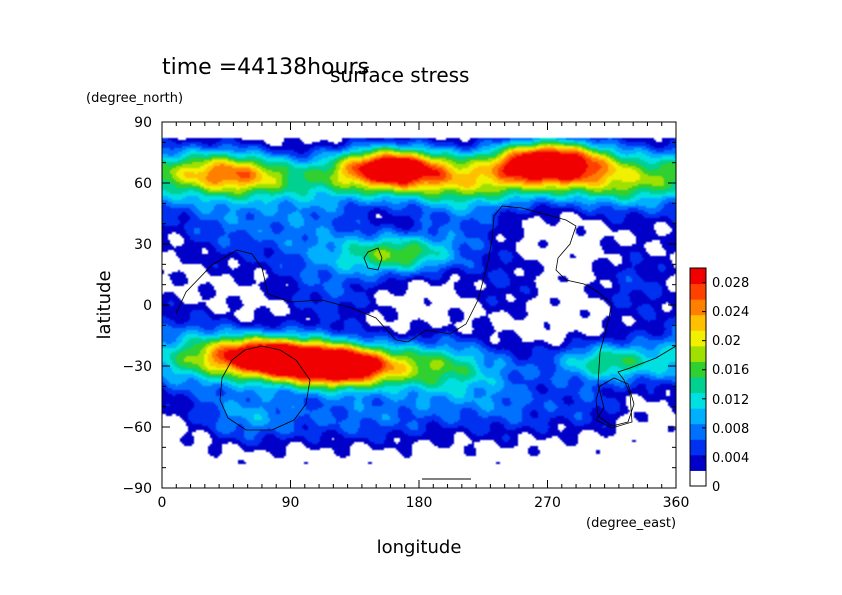  What do you see at coordinates (143, 245) in the screenshot?
I see `y-tick-label-30: 30` at bounding box center [143, 245].